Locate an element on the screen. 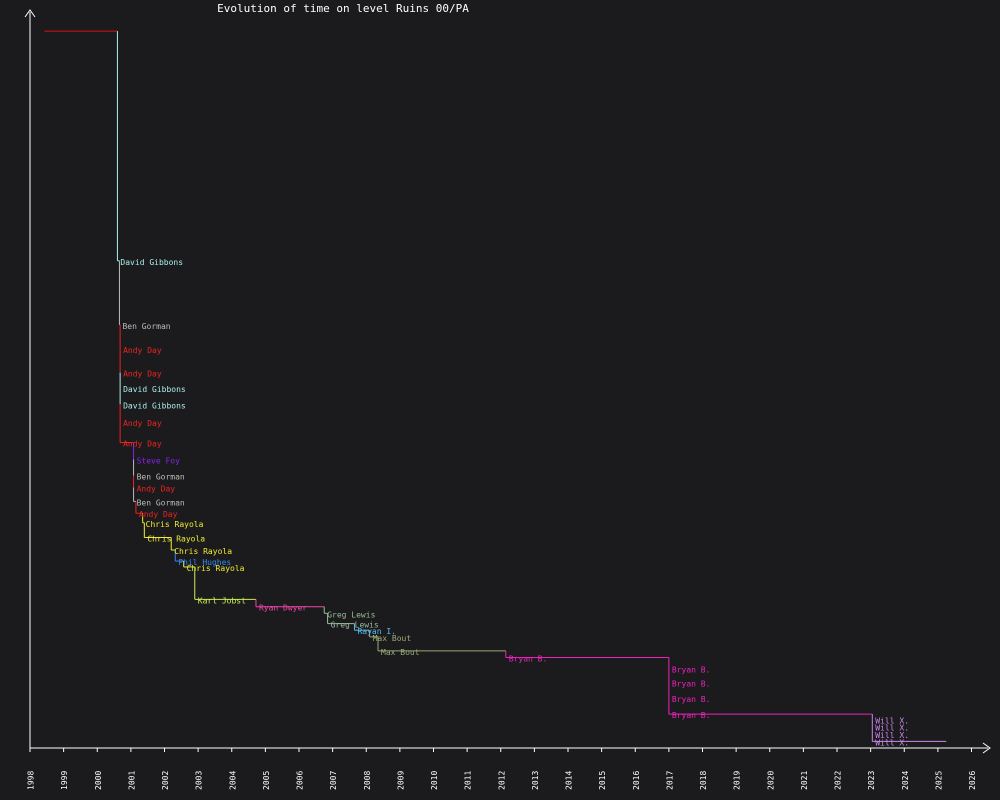 The image size is (1000, 800). x-tick-label: 2012 is located at coordinates (501, 780).